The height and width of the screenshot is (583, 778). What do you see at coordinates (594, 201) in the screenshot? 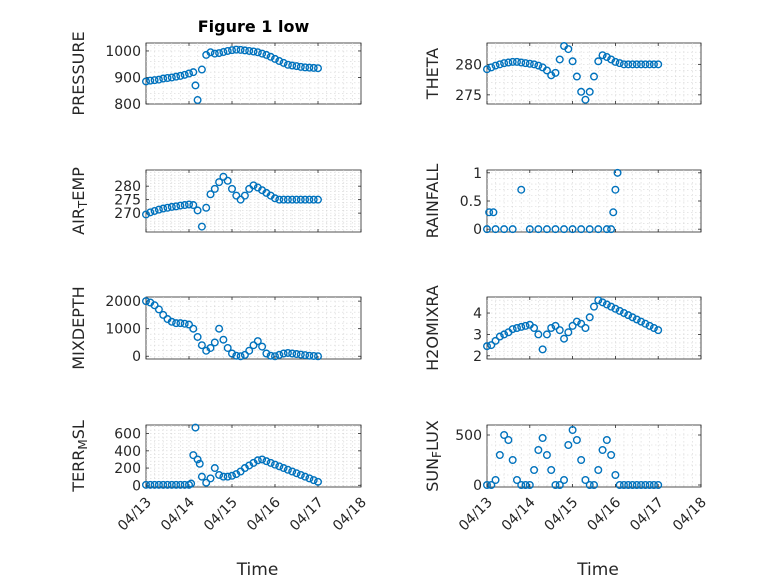
I see `axes-box` at bounding box center [594, 201].